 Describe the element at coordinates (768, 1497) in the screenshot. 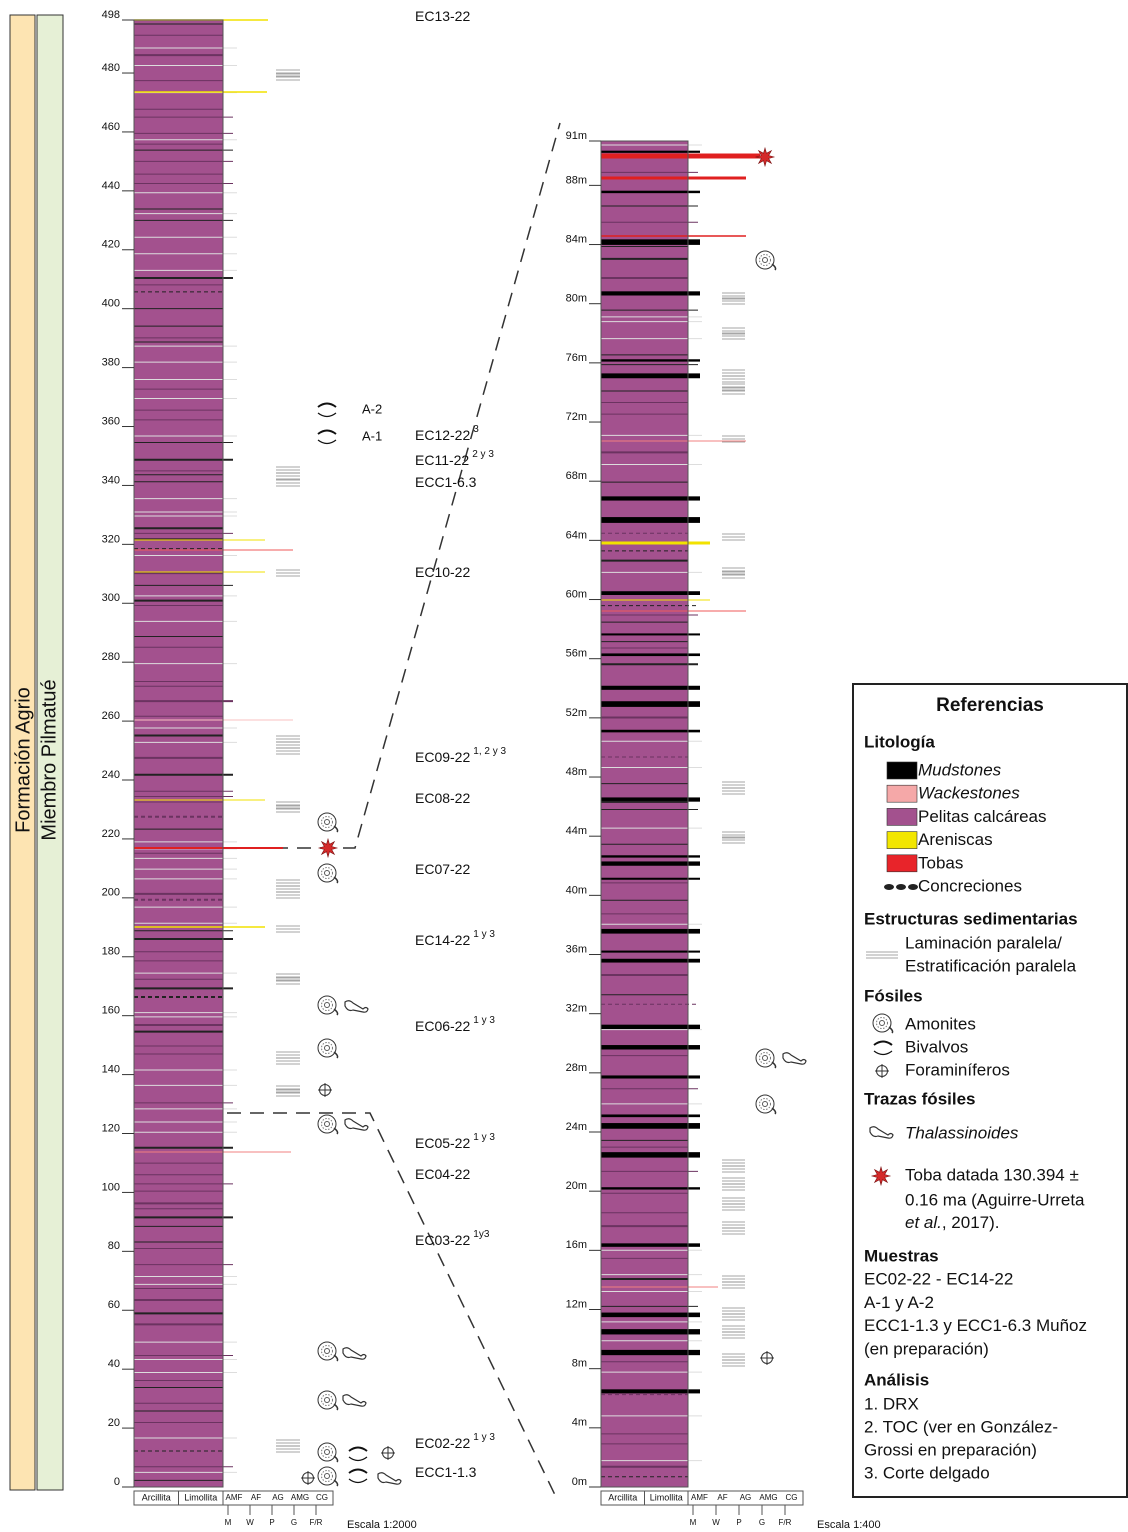

I see `grain-label: AMG` at that location.